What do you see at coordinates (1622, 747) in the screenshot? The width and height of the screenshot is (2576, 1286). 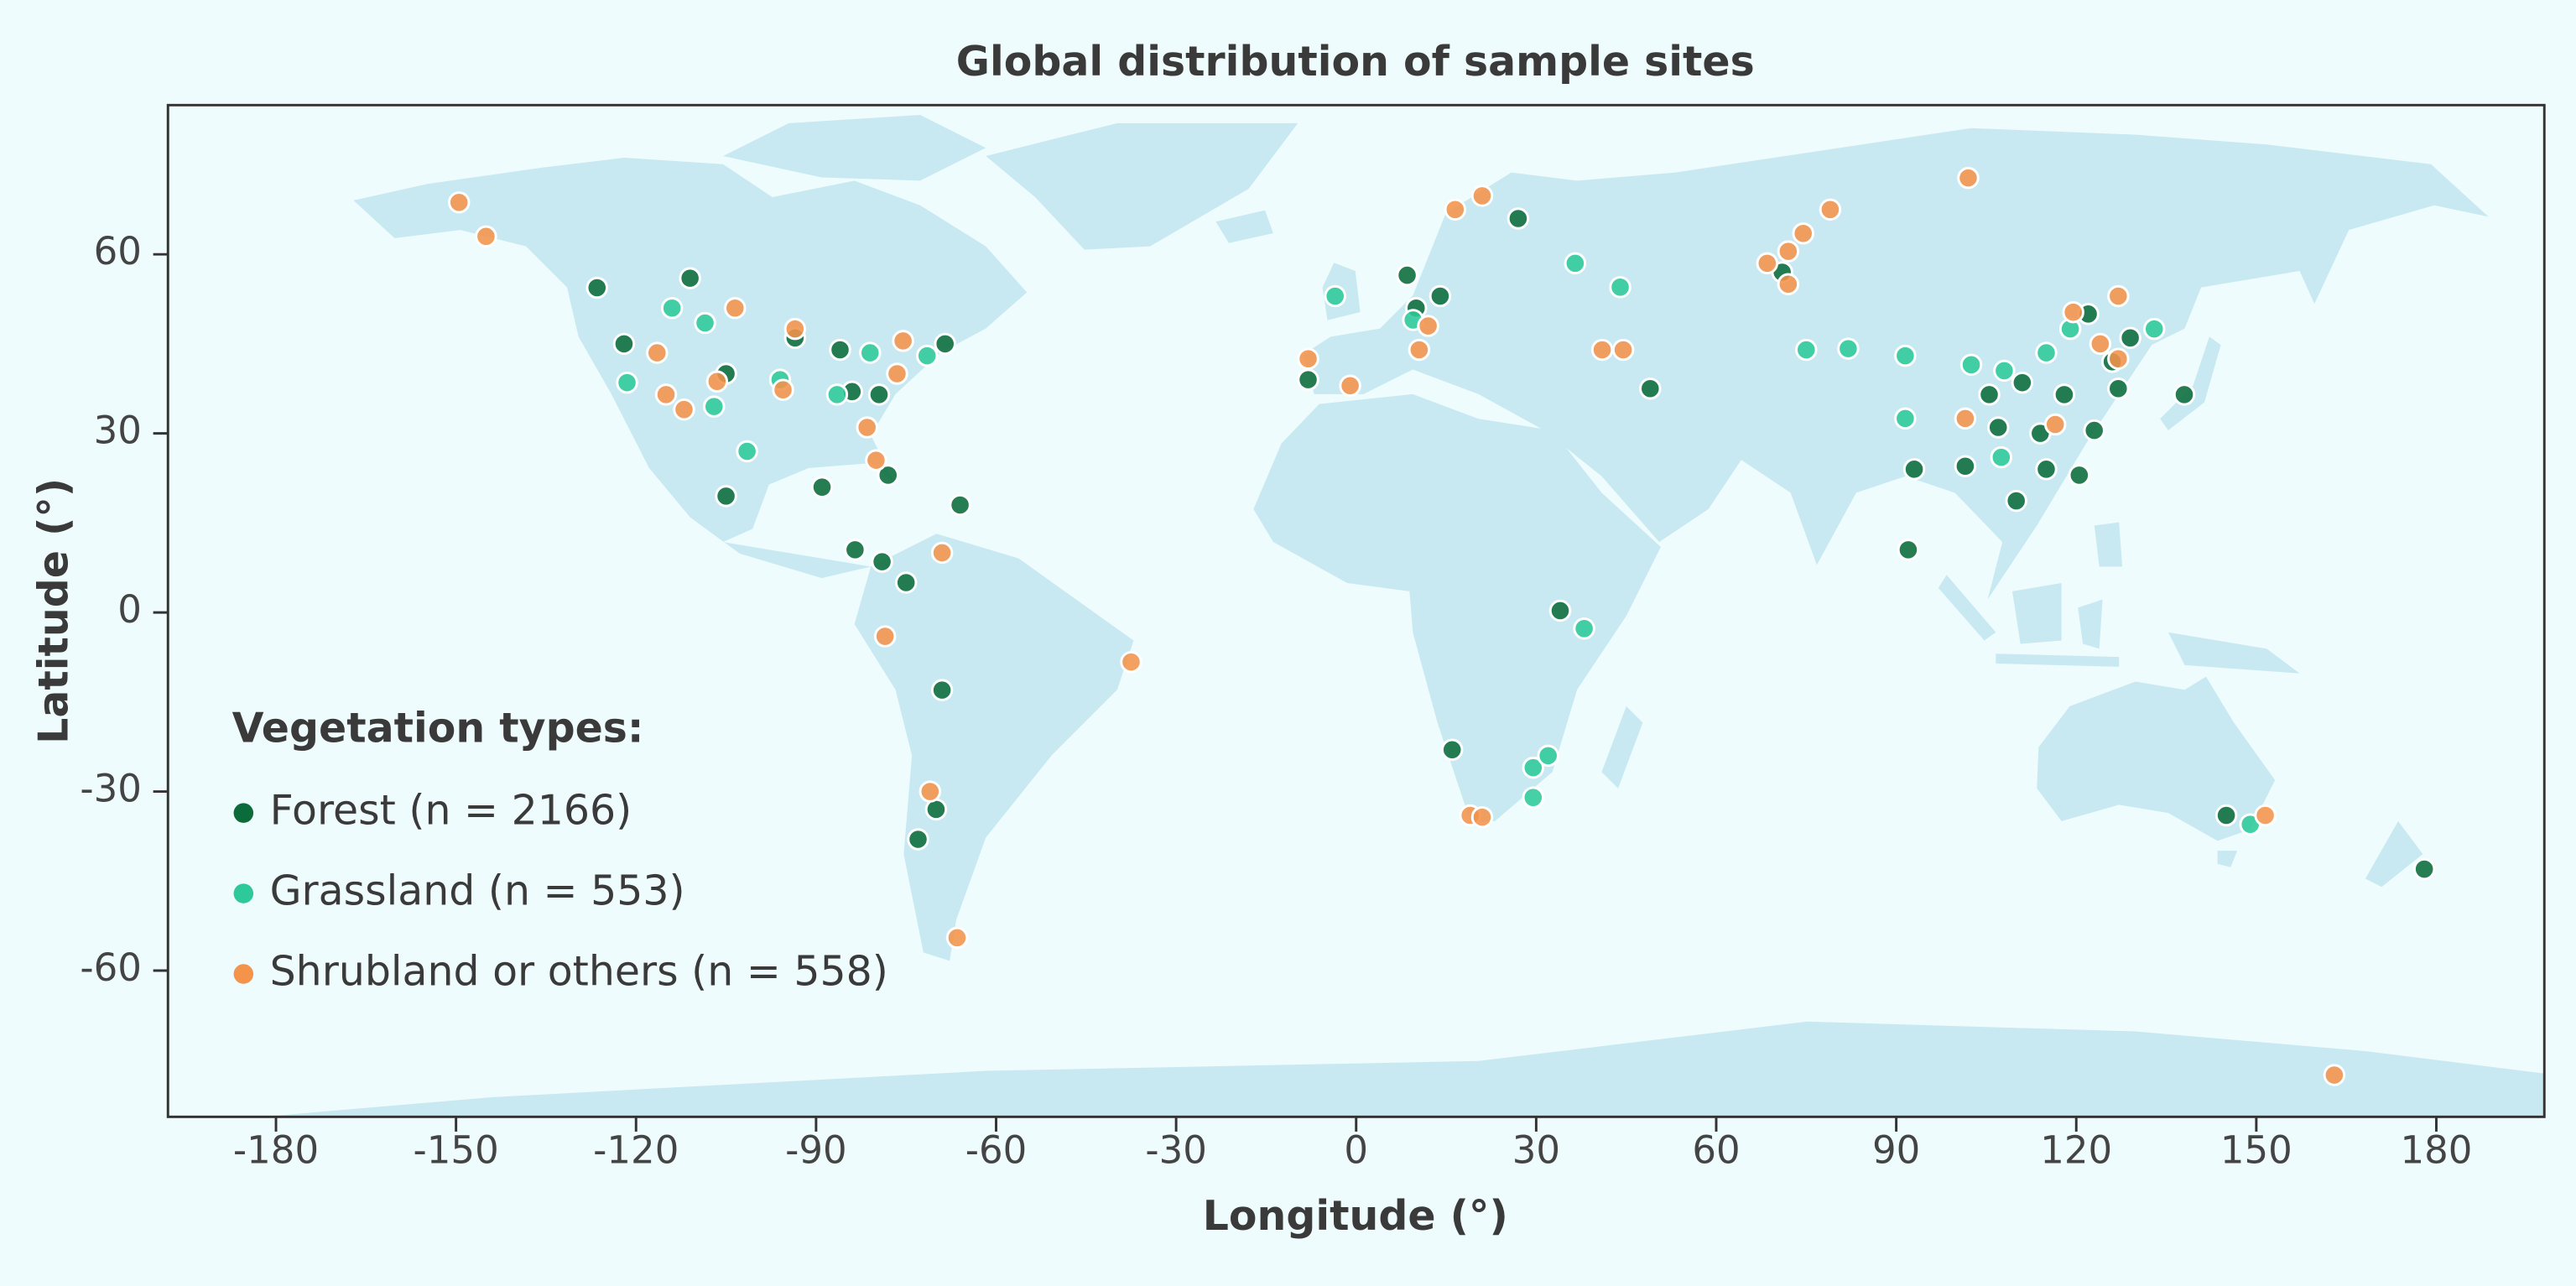 I see `madagascar` at bounding box center [1622, 747].